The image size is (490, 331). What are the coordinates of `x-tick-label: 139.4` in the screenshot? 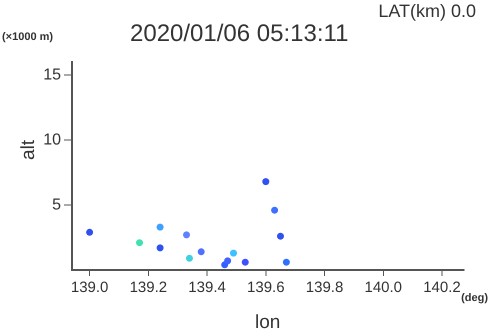 It's located at (207, 287).